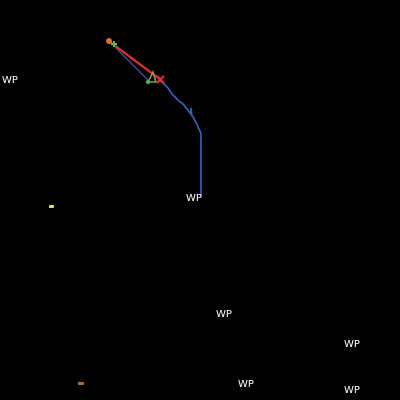  What do you see at coordinates (160, 79) in the screenshot?
I see `marker-red-x-end` at bounding box center [160, 79].